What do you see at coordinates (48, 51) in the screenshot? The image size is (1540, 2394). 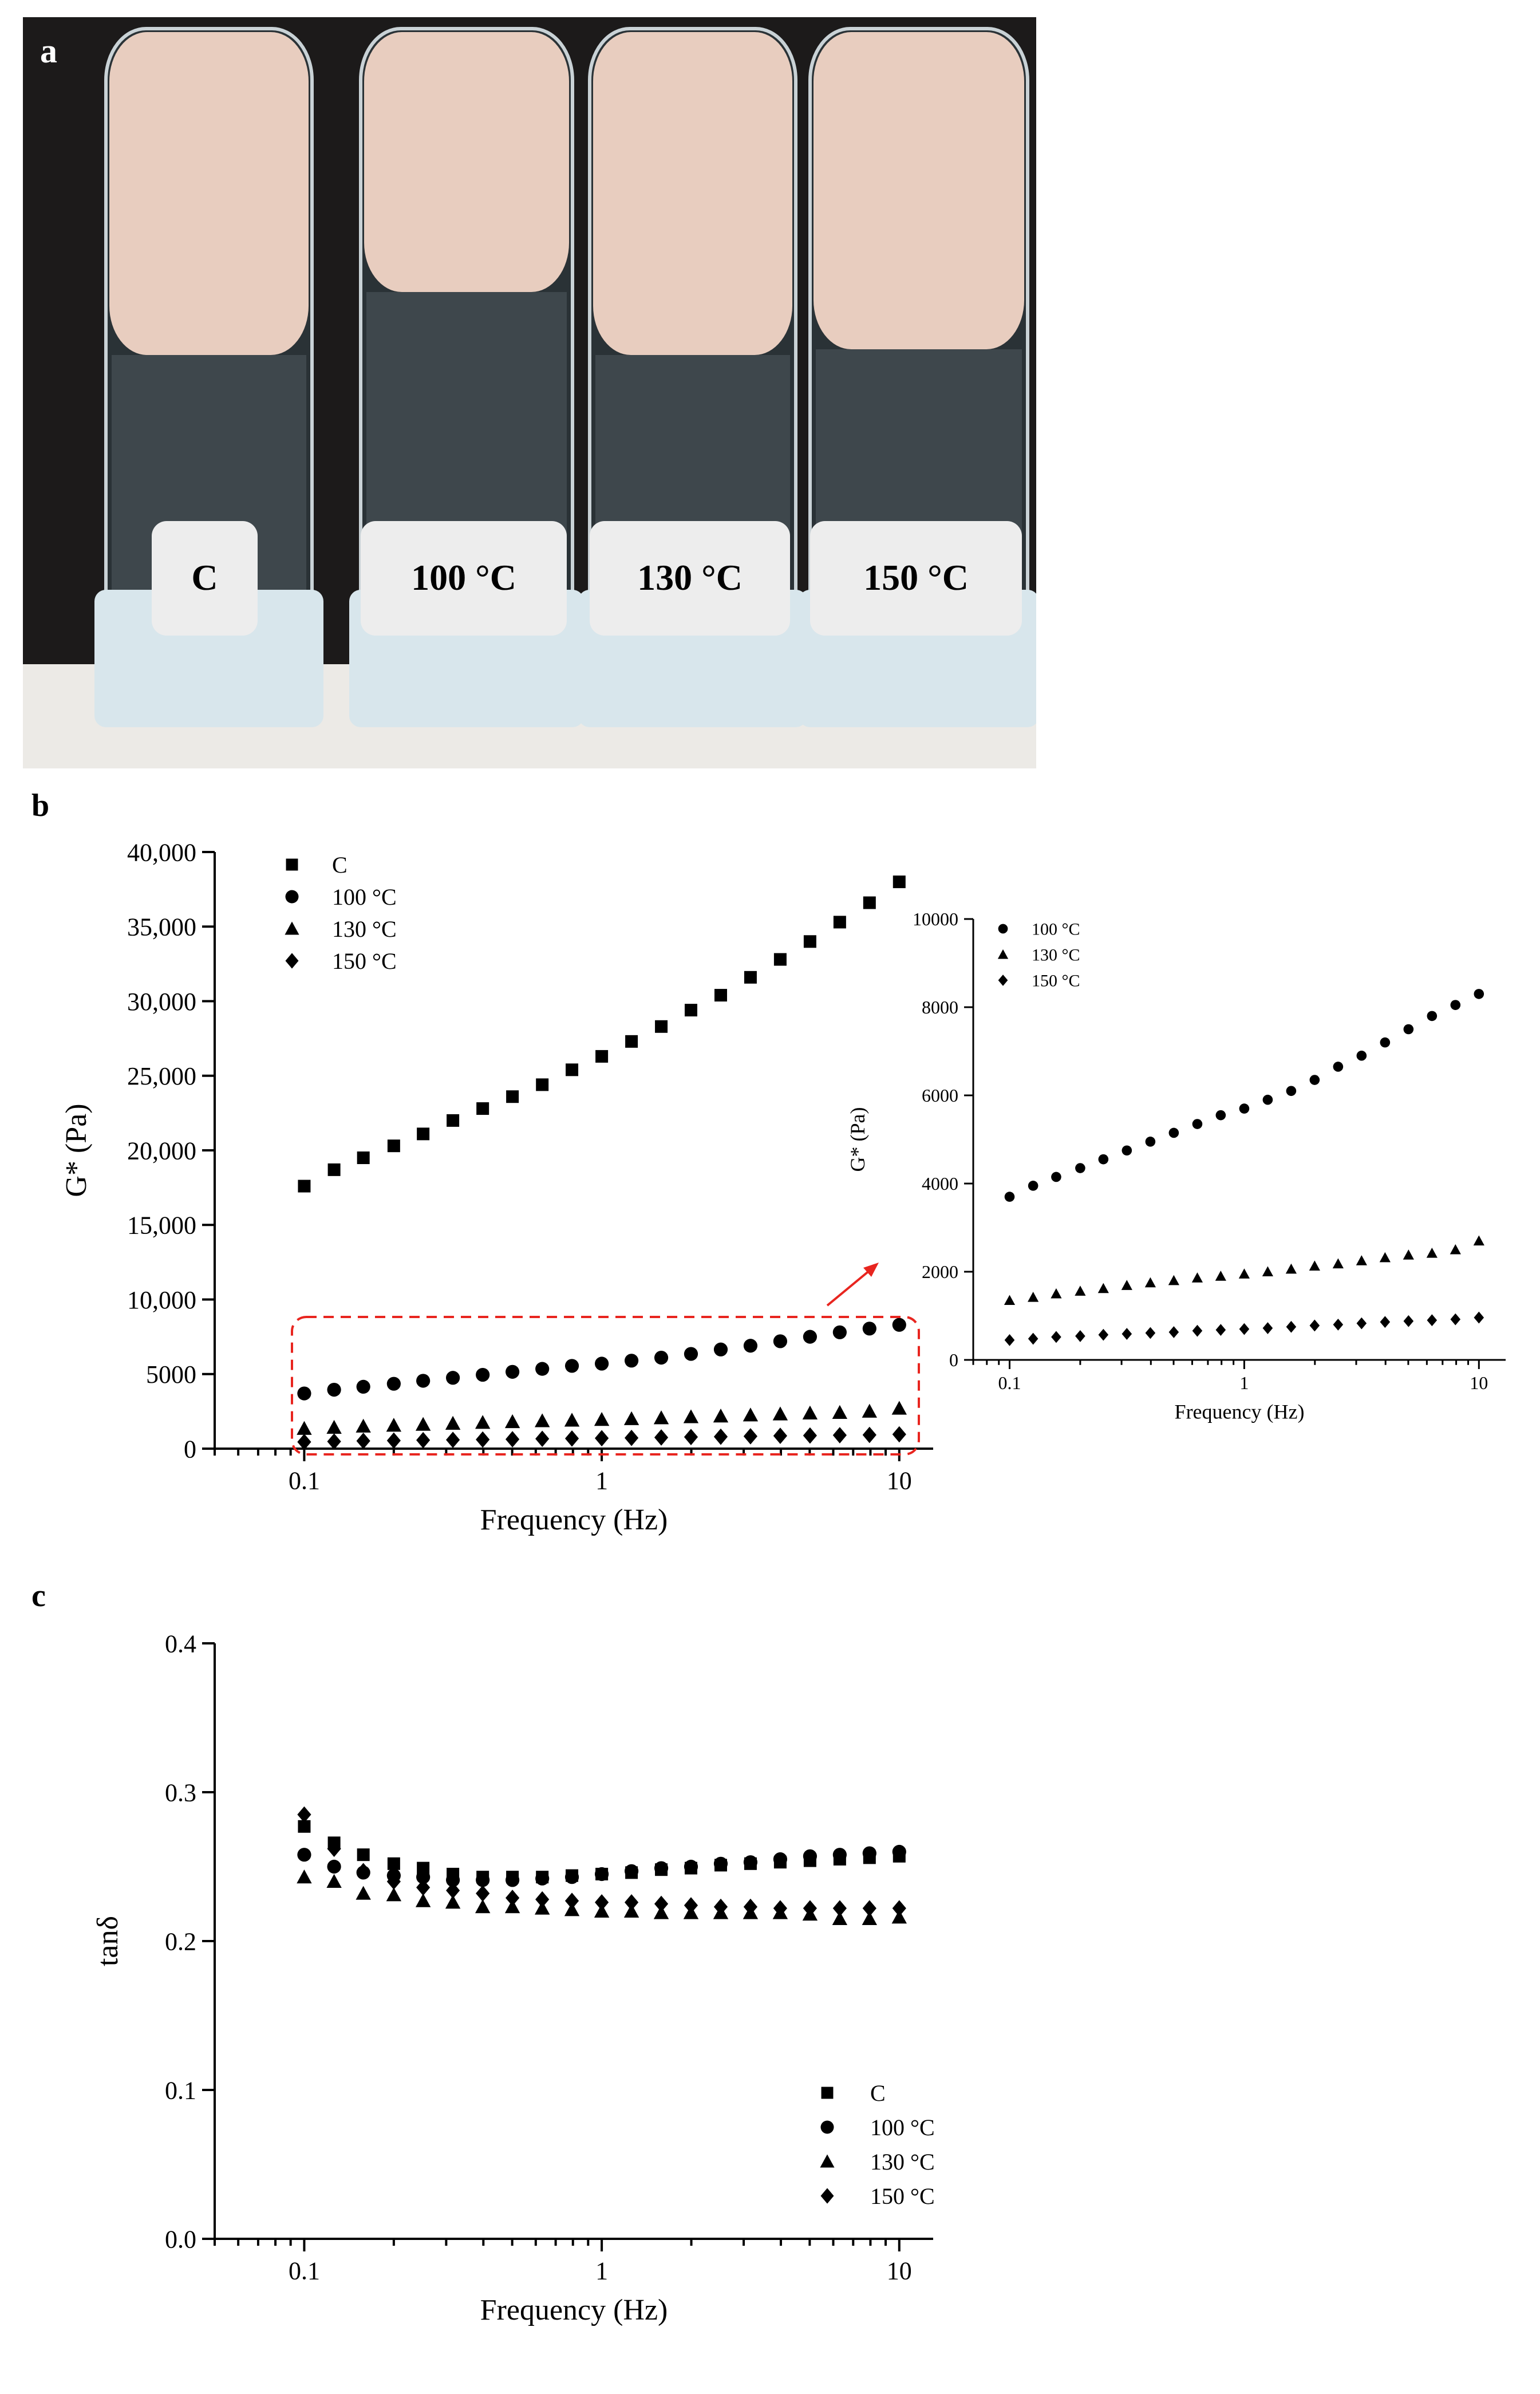 I see `panel-label-a: a` at bounding box center [48, 51].